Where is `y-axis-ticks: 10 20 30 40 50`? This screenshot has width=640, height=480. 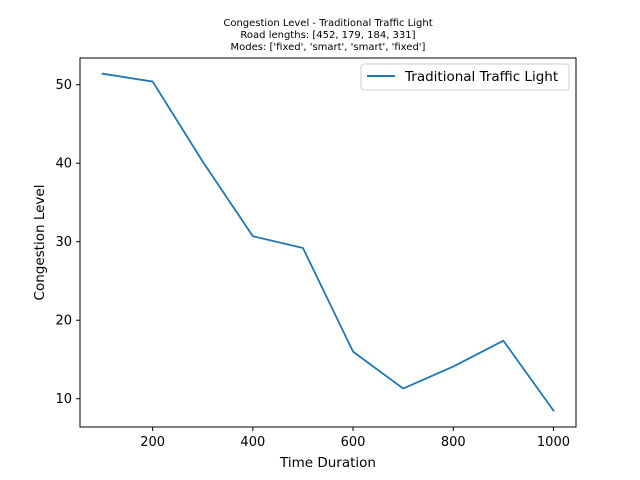 y-axis-ticks: 10 20 30 40 50 is located at coordinates (67, 242).